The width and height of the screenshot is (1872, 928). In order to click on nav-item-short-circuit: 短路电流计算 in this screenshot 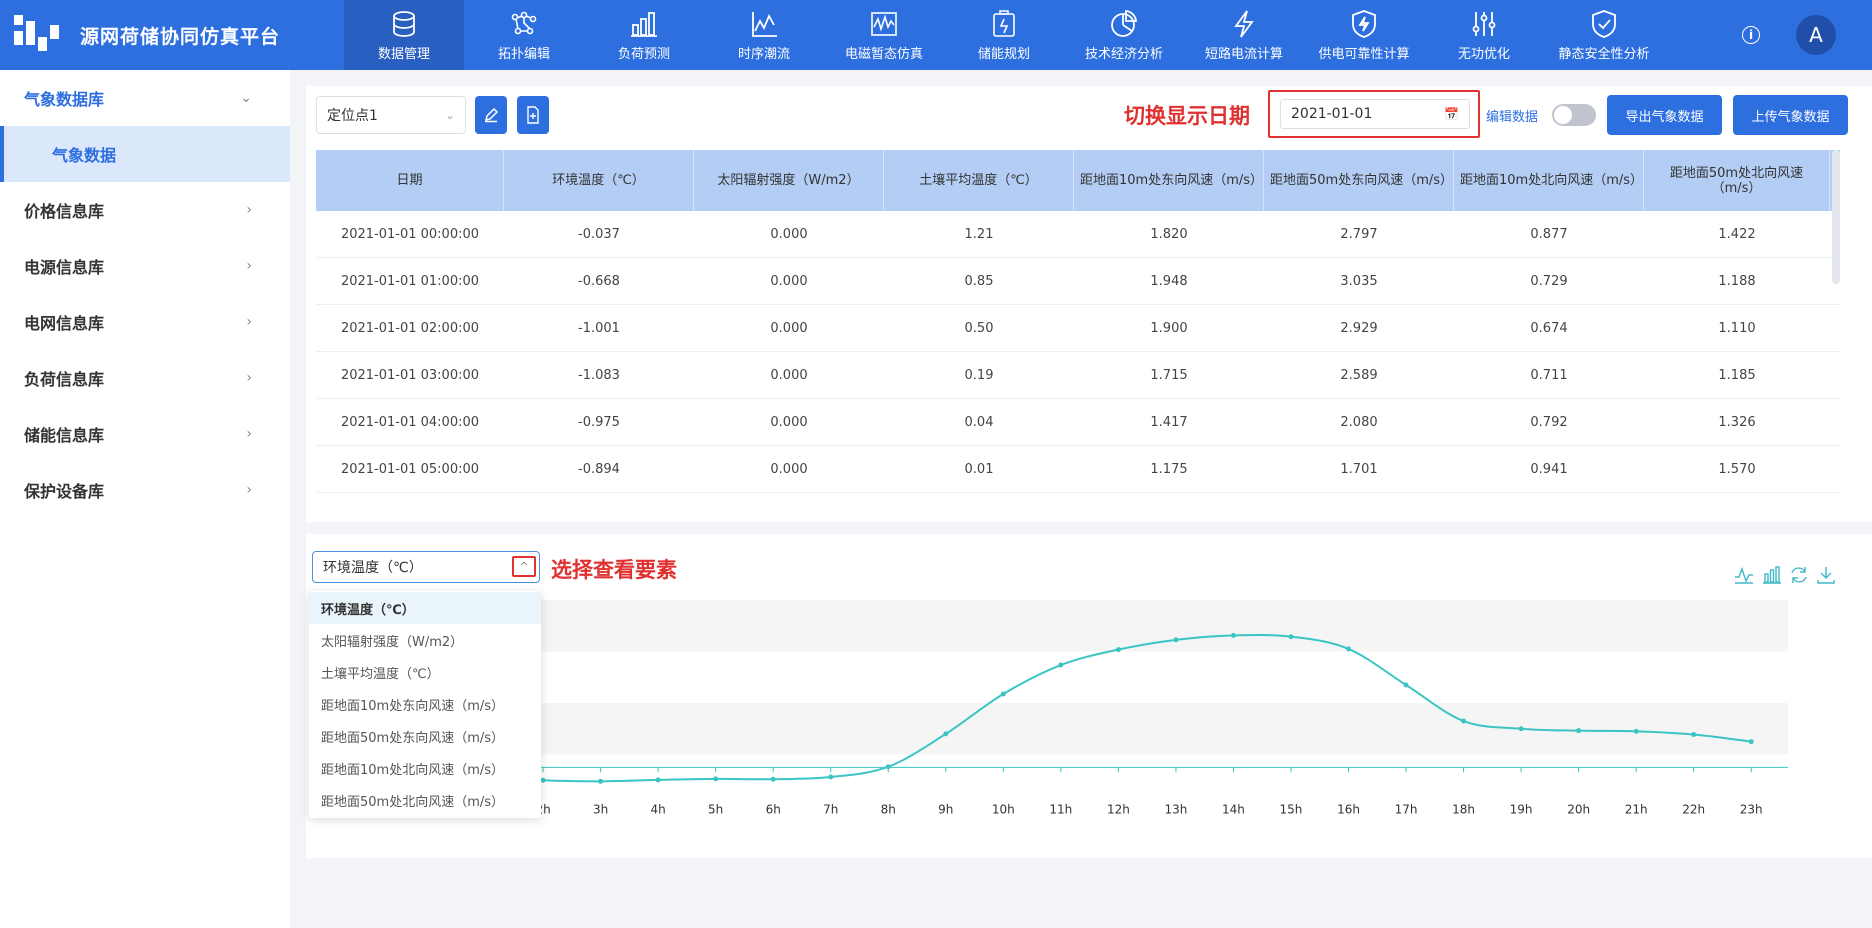, I will do `click(1244, 35)`.